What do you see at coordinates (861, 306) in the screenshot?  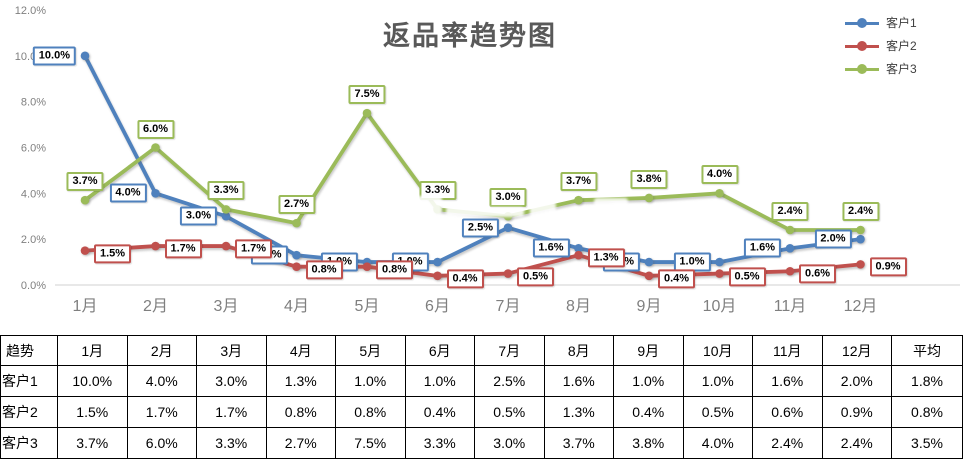 I see `x-axis-tick: 12月` at bounding box center [861, 306].